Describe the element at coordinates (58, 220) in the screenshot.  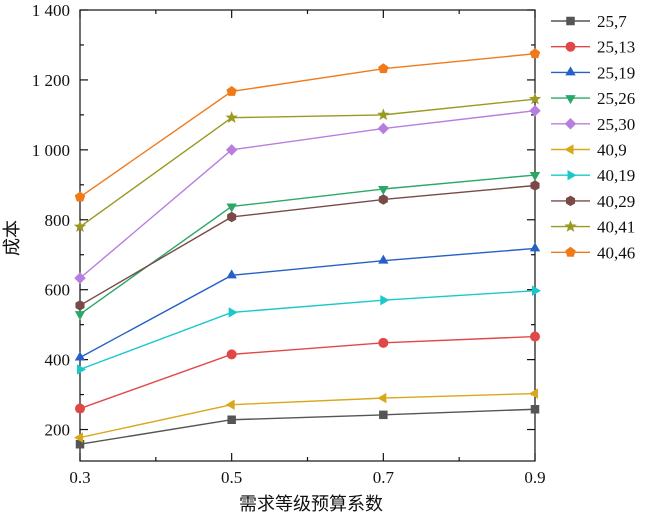
I see `y-tick-label: 800` at that location.